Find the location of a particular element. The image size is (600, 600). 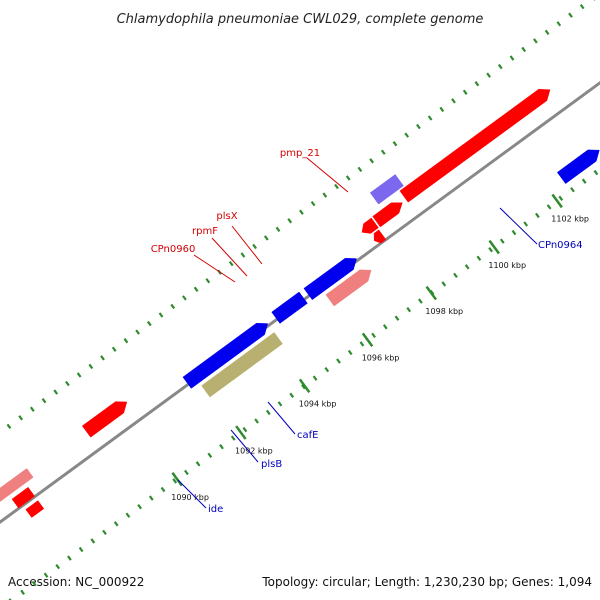

scale-tick-label: 1102 kbp is located at coordinates (570, 219).